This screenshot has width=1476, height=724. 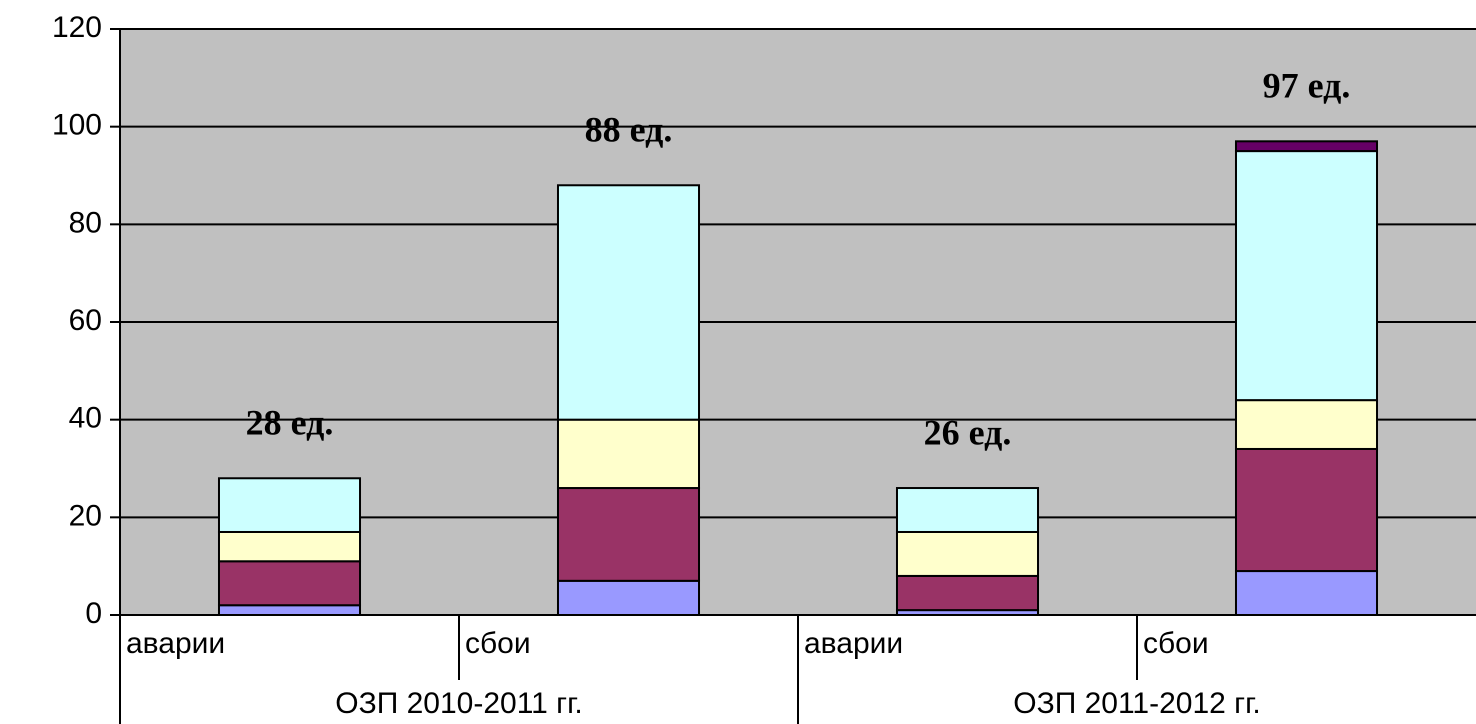 I want to click on y-tick-label: 120, so click(x=77, y=27).